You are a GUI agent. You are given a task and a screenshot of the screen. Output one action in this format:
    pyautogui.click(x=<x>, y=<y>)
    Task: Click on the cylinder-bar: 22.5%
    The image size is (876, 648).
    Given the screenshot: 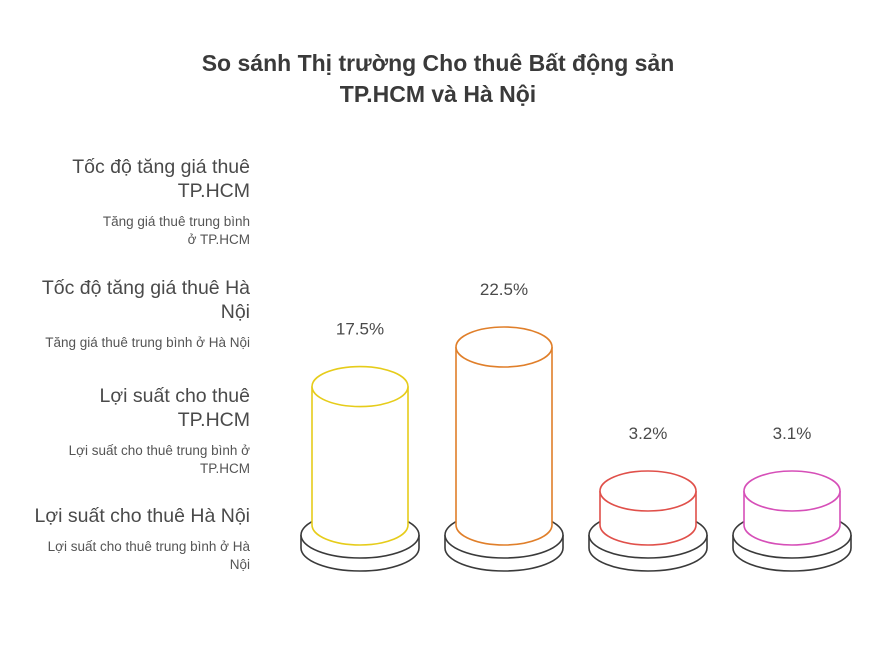 What is the action you would take?
    pyautogui.click(x=504, y=426)
    